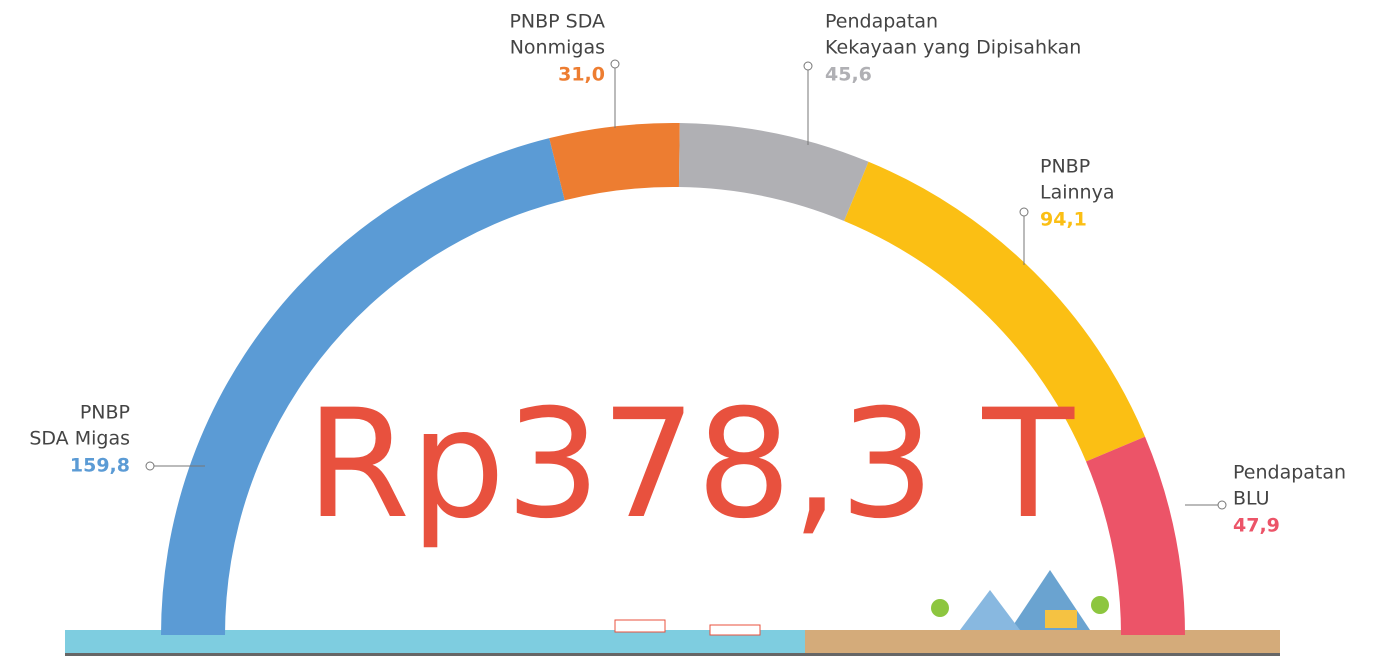 This screenshot has height=657, width=1379. I want to click on value-label: 31,0, so click(581, 75).